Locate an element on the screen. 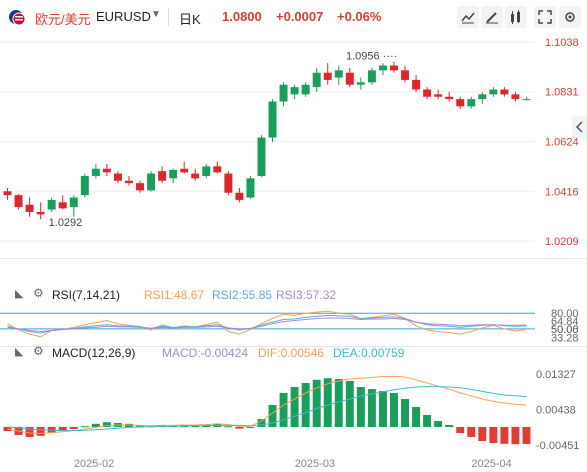  macd-tick-label: 0.01327 is located at coordinates (556, 375).